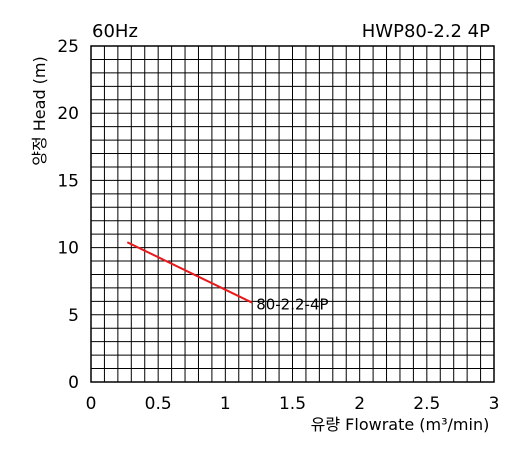  What do you see at coordinates (91, 404) in the screenshot?
I see `x-tick-label: 0` at bounding box center [91, 404].